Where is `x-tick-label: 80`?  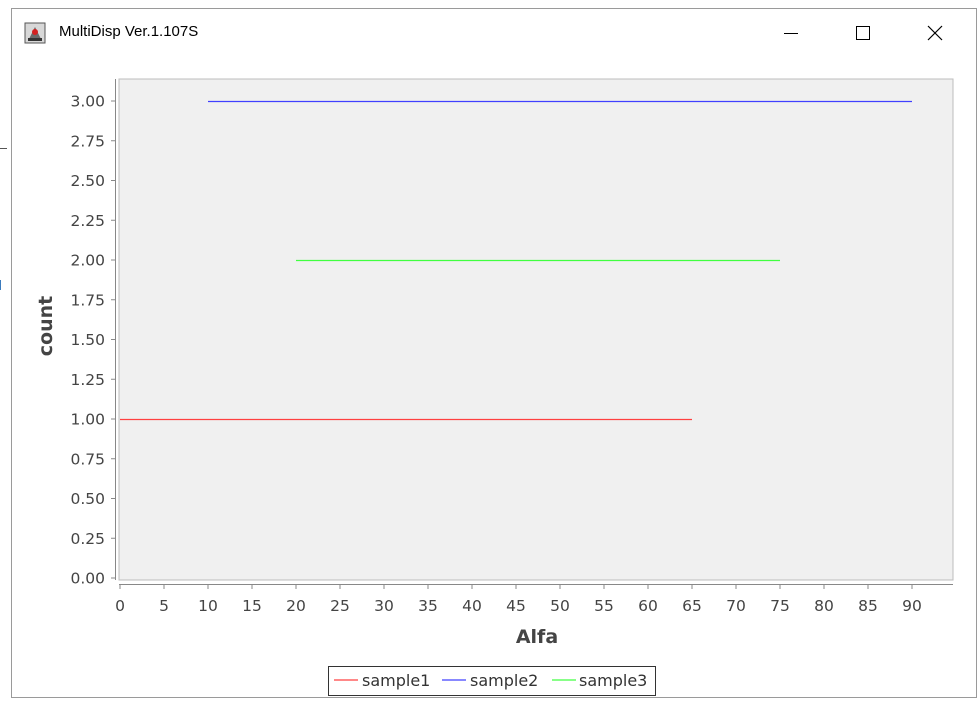
x-tick-label: 80 is located at coordinates (824, 606).